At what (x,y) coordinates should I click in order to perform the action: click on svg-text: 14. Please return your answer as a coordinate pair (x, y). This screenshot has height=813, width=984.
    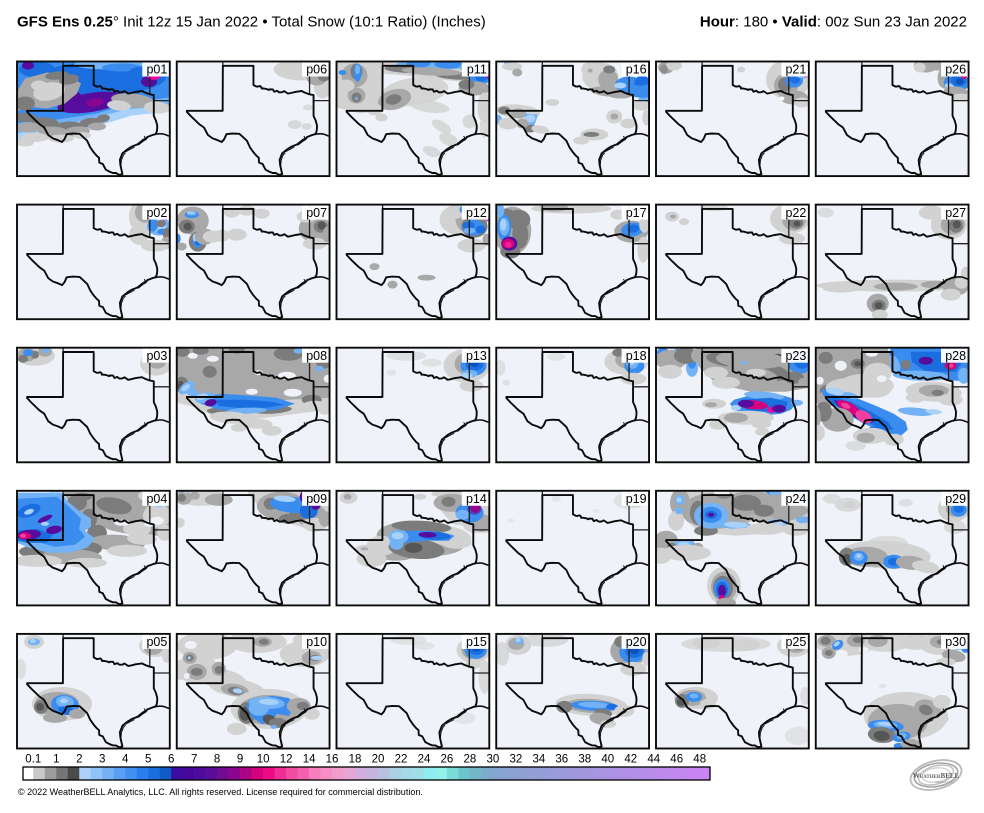
    Looking at the image, I should click on (309, 760).